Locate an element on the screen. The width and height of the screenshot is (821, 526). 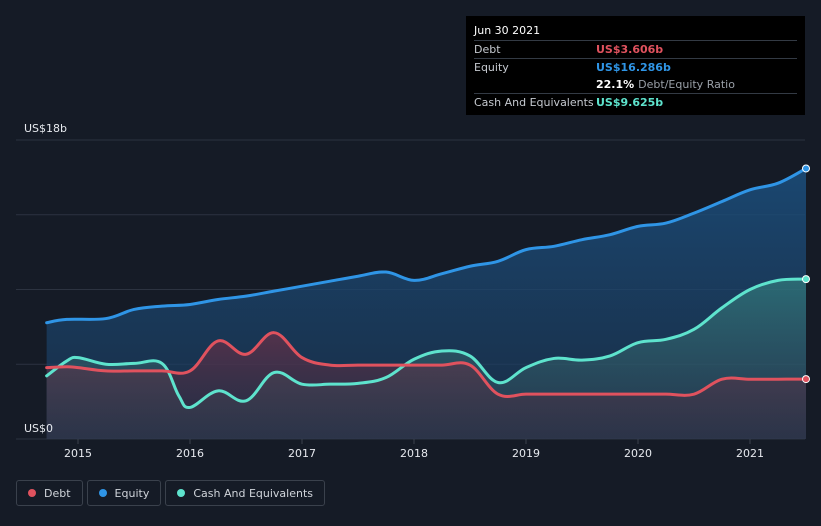
tooltip-debt-value: US$3.606b is located at coordinates (630, 49).